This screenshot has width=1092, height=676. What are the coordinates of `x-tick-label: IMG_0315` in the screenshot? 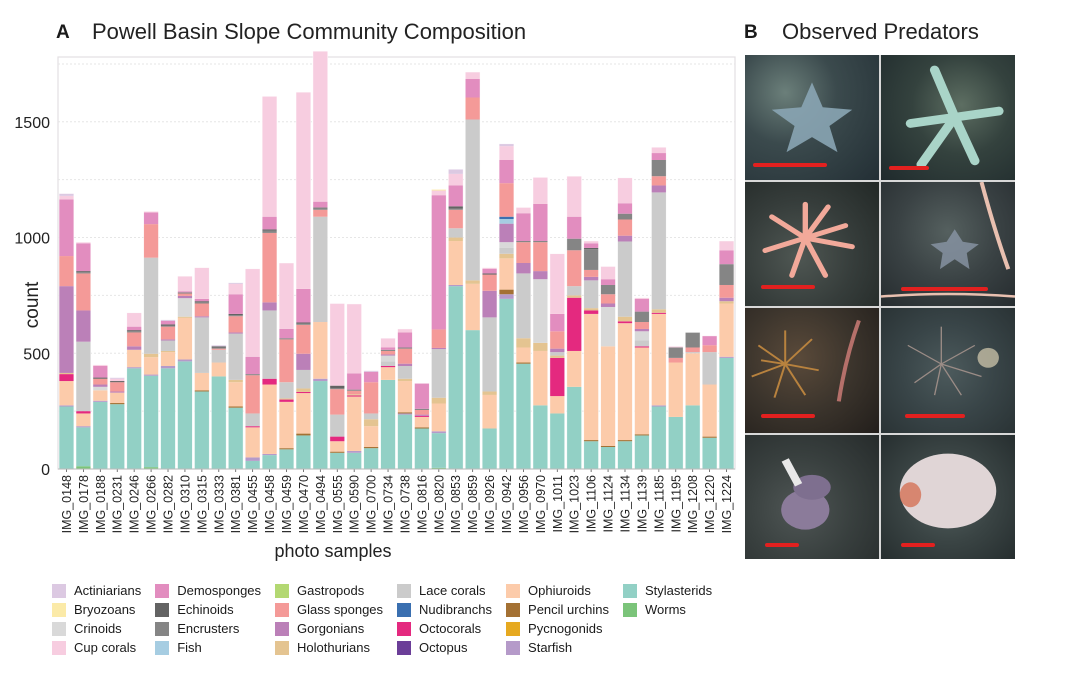 It's located at (202, 504).